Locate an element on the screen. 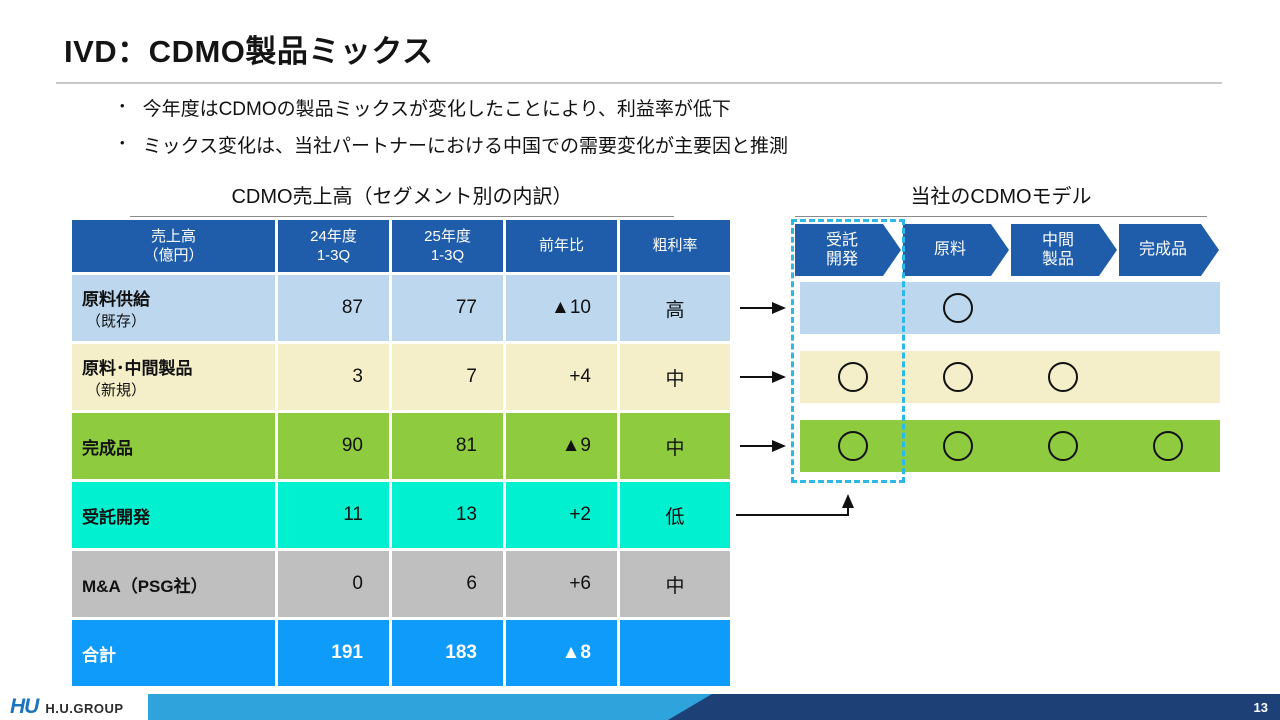 Image resolution: width=1280 pixels, height=720 pixels. row-label: M&A（PSG社） is located at coordinates (173, 584).